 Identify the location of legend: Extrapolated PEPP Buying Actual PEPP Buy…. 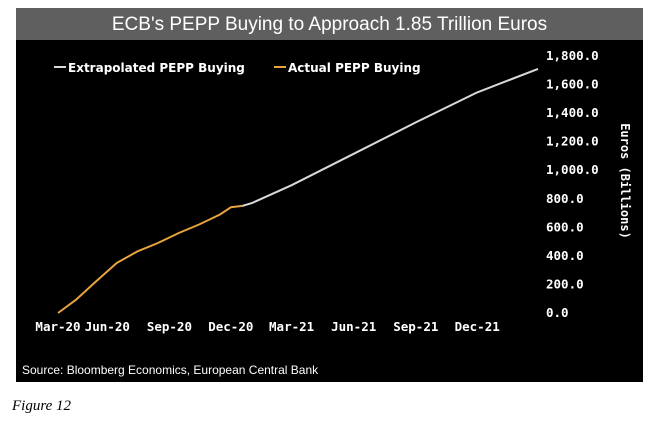
(237, 68).